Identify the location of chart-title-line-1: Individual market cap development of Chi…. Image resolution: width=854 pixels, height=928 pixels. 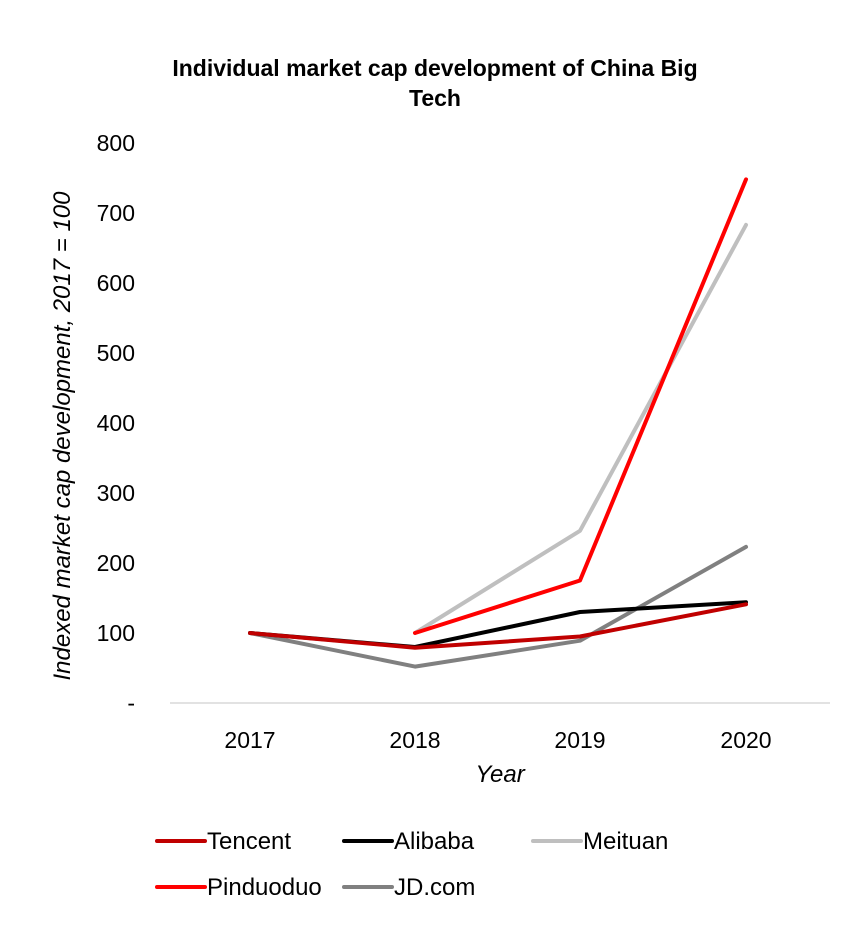
(434, 68).